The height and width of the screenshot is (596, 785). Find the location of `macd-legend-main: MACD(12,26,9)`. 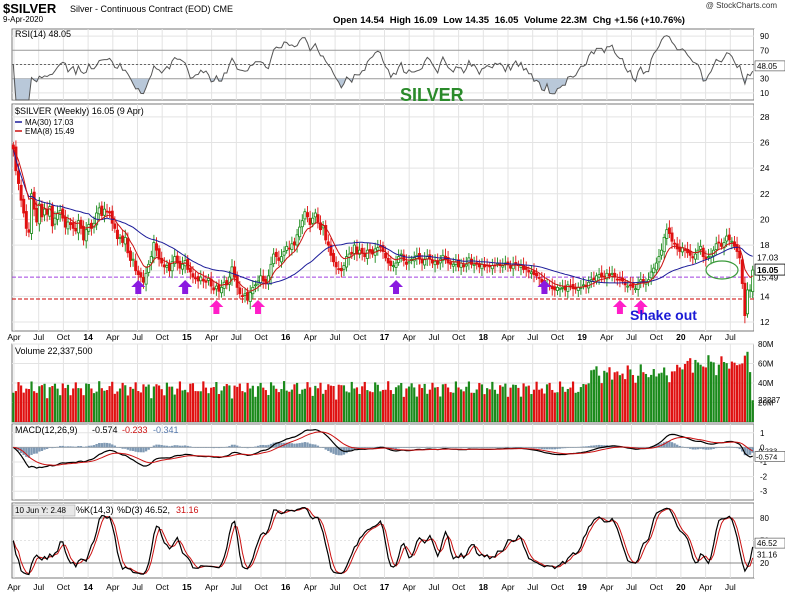

macd-legend-main: MACD(12,26,9) is located at coordinates (46, 430).